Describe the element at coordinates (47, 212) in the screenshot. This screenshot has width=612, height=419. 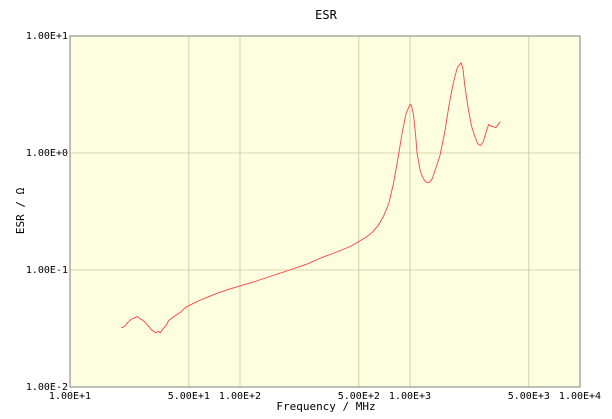
I see `y-tick-labels: 1.00E-2 1.00E-1 1.00E+0 1.00E+1` at that location.